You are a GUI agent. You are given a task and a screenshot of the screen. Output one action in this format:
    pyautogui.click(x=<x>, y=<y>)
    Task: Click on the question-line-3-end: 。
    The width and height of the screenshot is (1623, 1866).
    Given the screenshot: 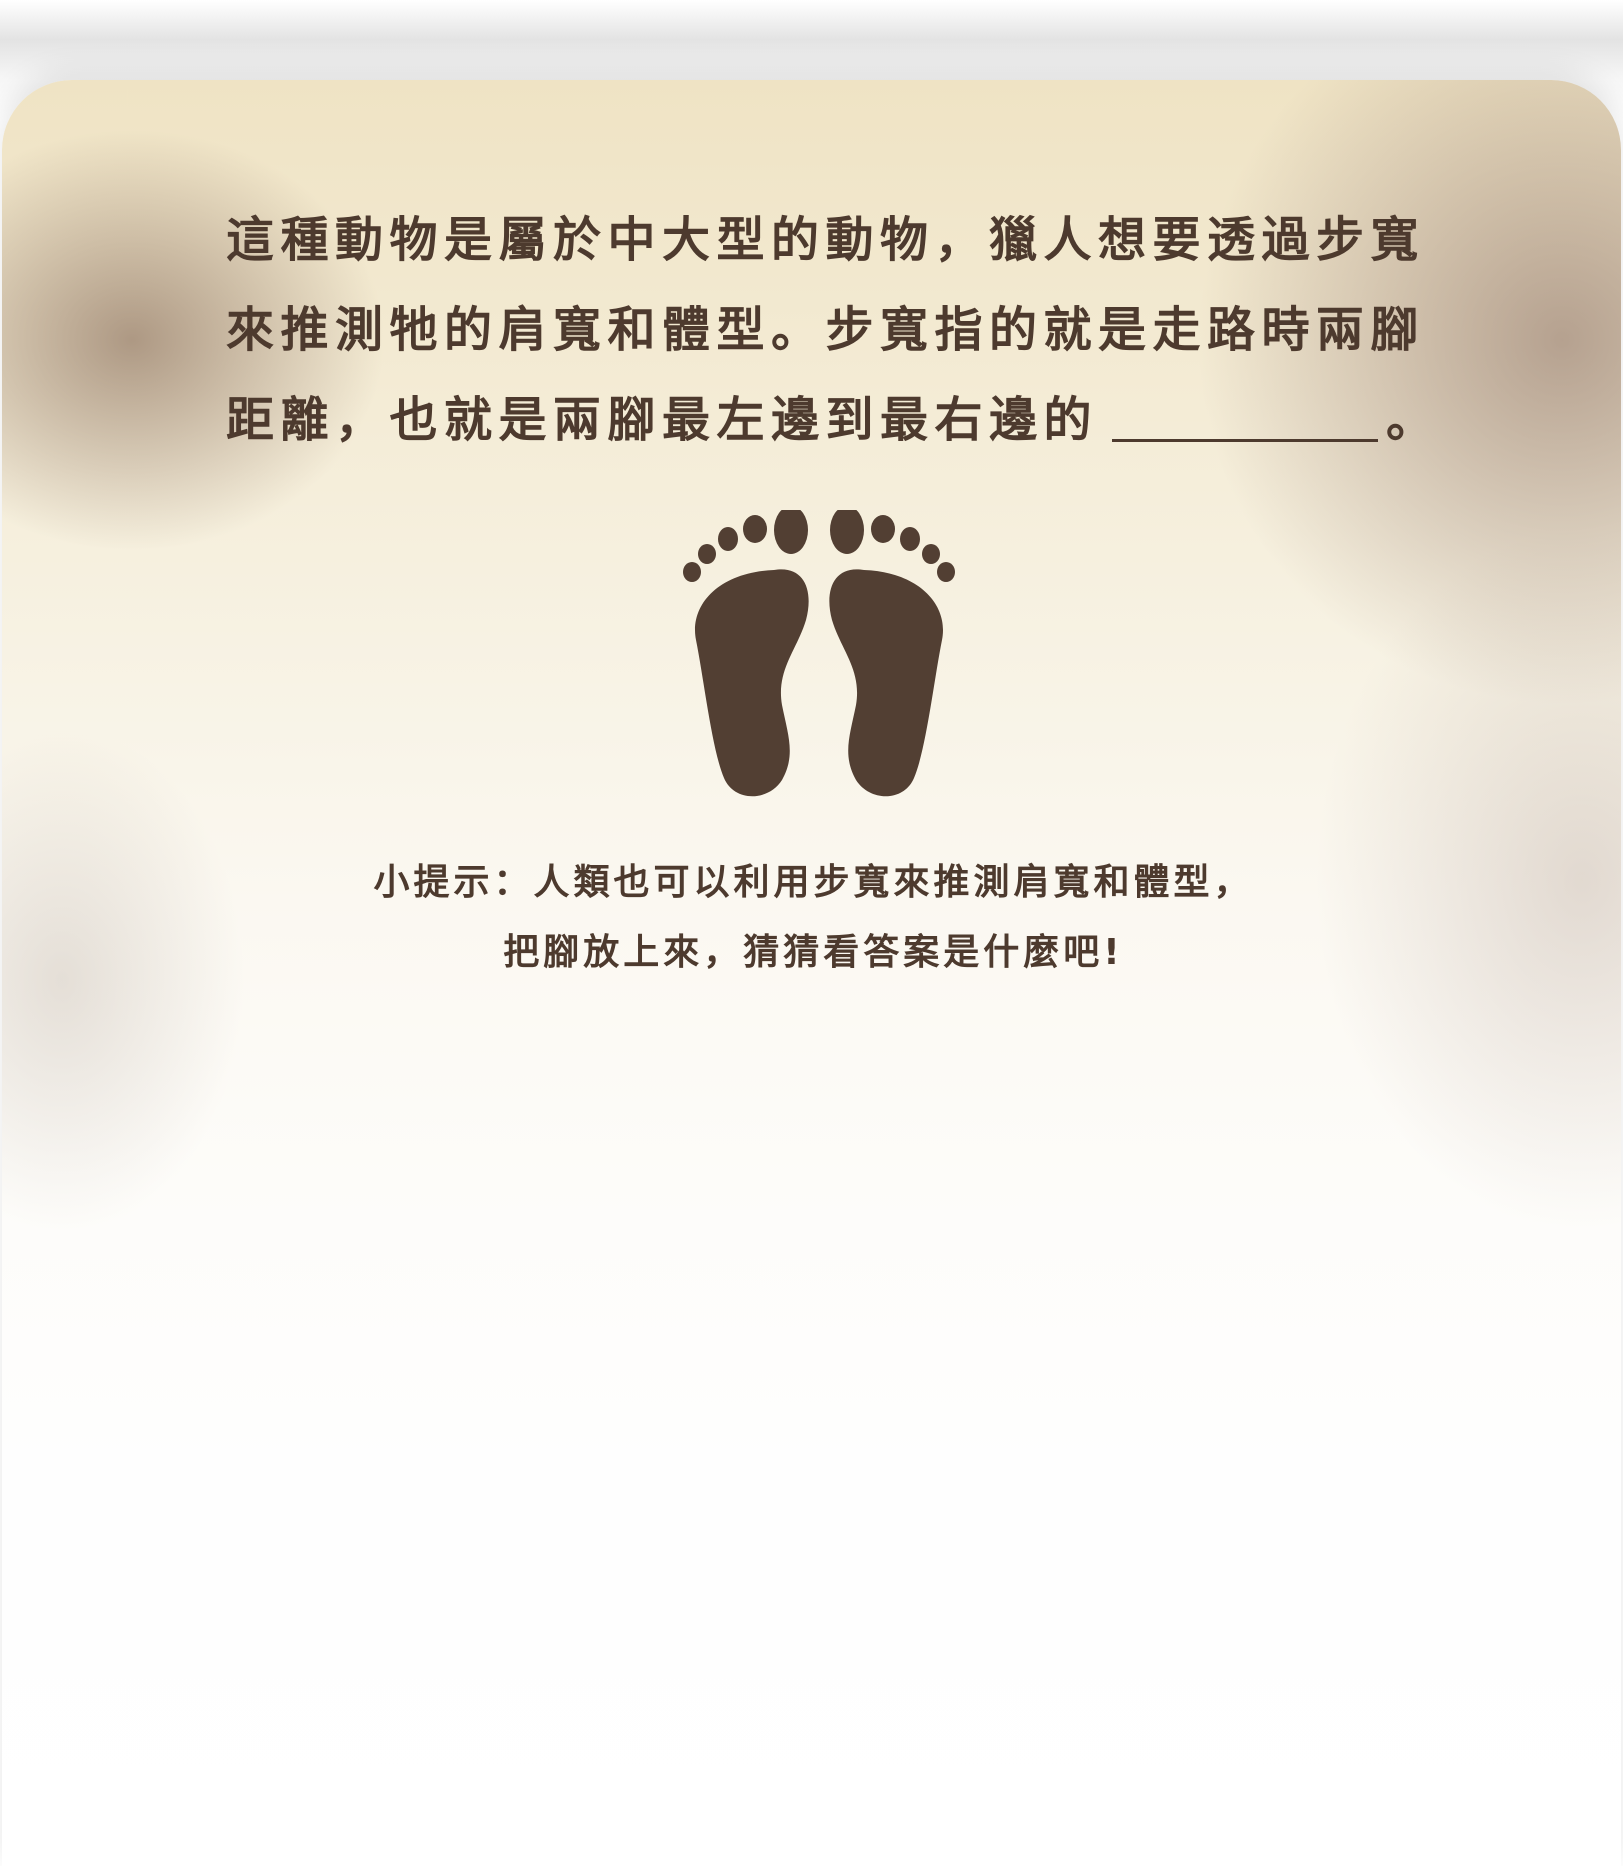 What is the action you would take?
    pyautogui.click(x=1413, y=420)
    